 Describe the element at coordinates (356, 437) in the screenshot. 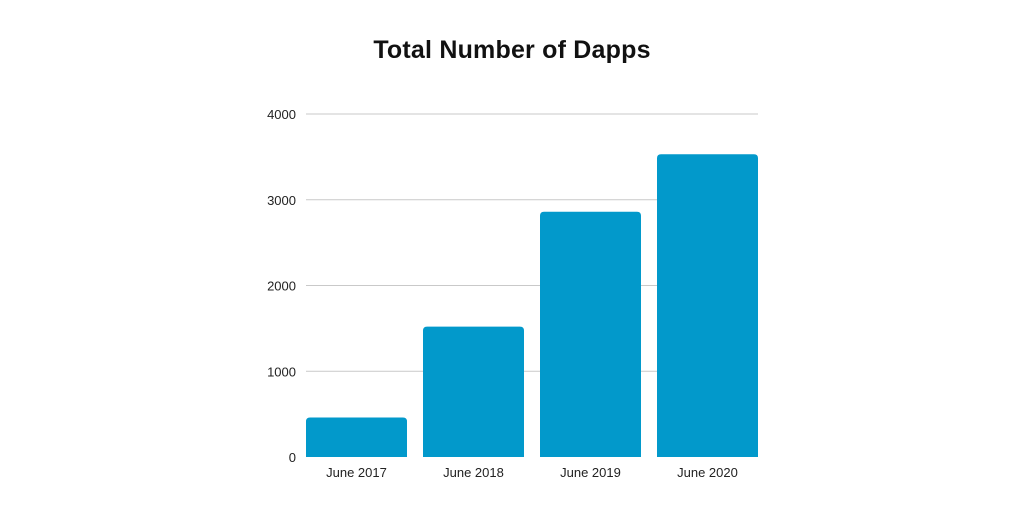

I see `bar-june-2017` at that location.